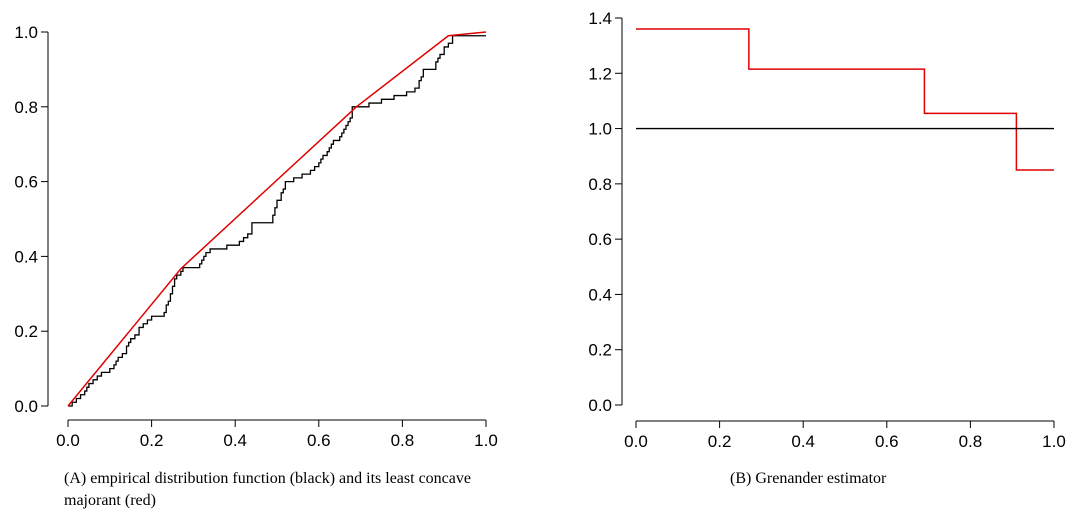 This screenshot has height=514, width=1074. Describe the element at coordinates (600, 18) in the screenshot. I see `y-tick-label: 1.4` at that location.